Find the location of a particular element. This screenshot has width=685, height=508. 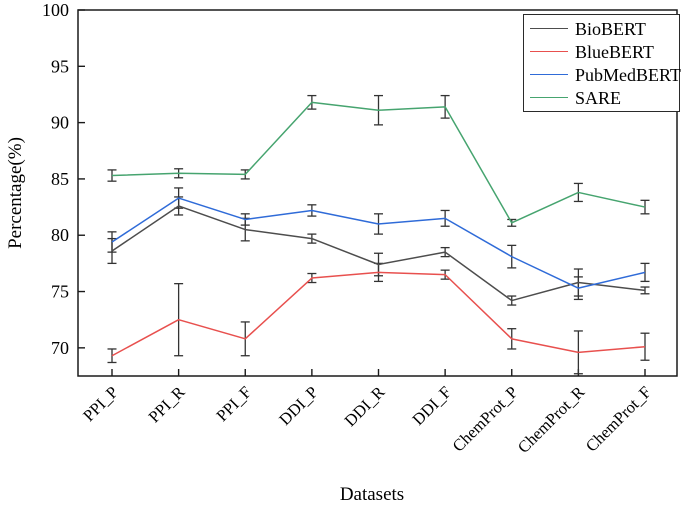

legend-item-BioBERT: BioBERT is located at coordinates (601, 29).